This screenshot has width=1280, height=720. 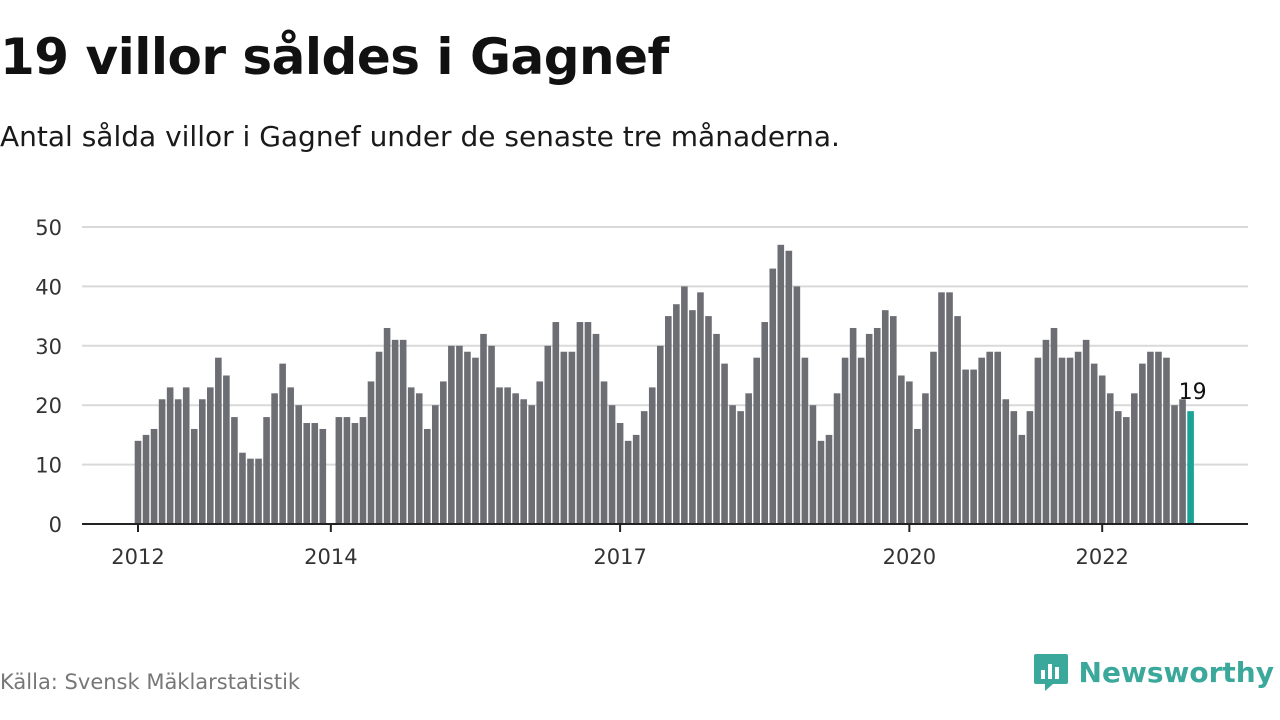 What do you see at coordinates (48, 347) in the screenshot?
I see `y-tick-label: 30` at bounding box center [48, 347].